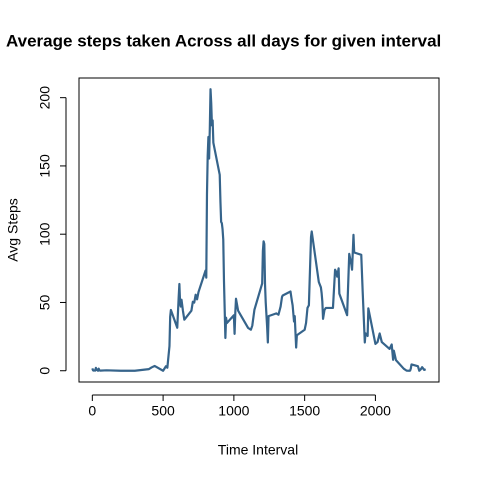  Describe the element at coordinates (163, 411) in the screenshot. I see `x-tick-label: 500` at that location.